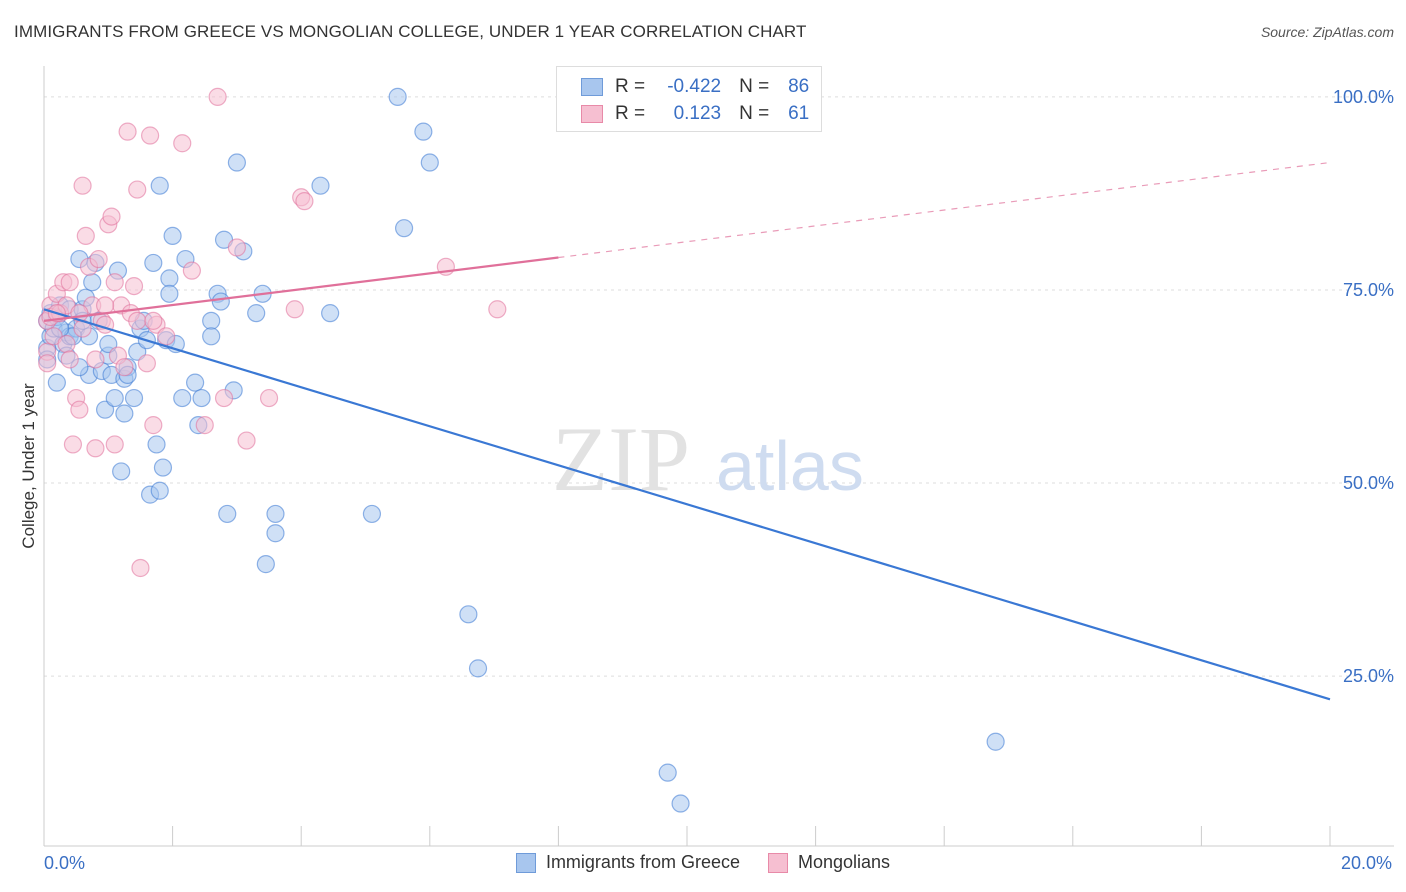 The image size is (1406, 892). I want to click on r-label: R =, so click(630, 86).